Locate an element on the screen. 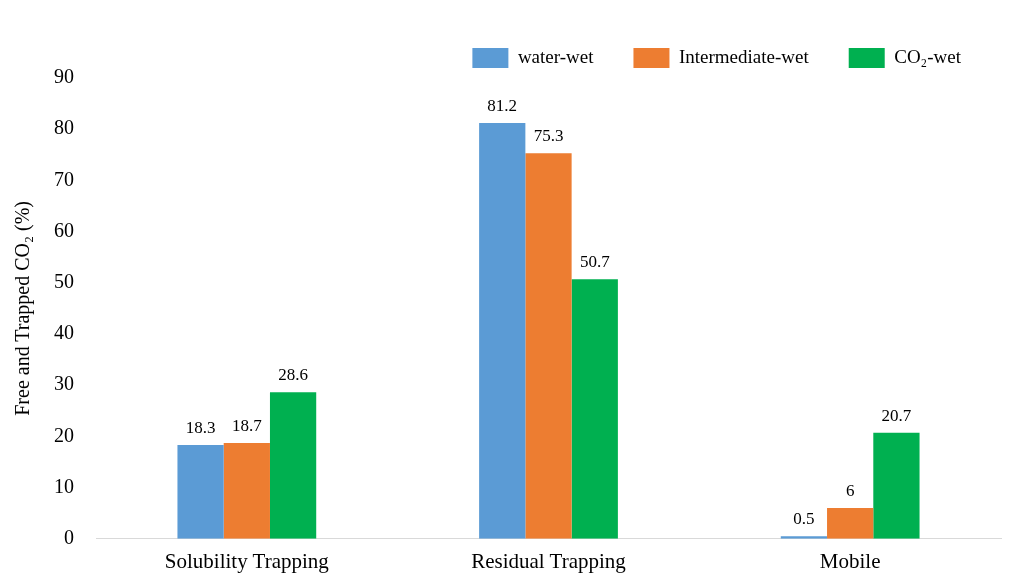 This screenshot has width=1019, height=588. data-label: 0.5 is located at coordinates (804, 519).